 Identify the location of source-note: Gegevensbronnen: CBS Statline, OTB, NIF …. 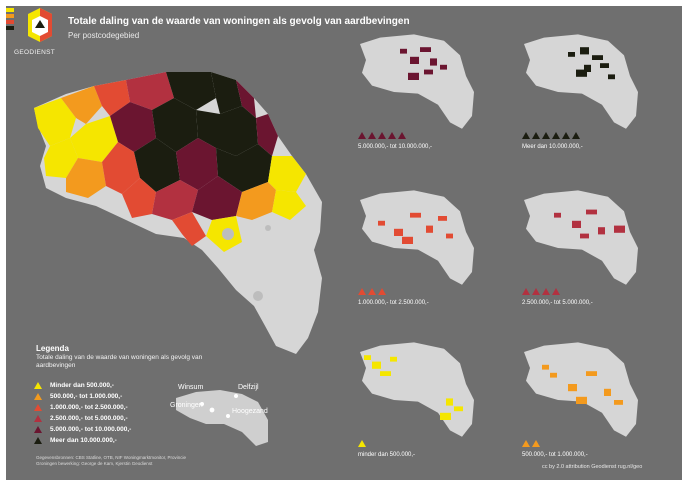
(111, 460).